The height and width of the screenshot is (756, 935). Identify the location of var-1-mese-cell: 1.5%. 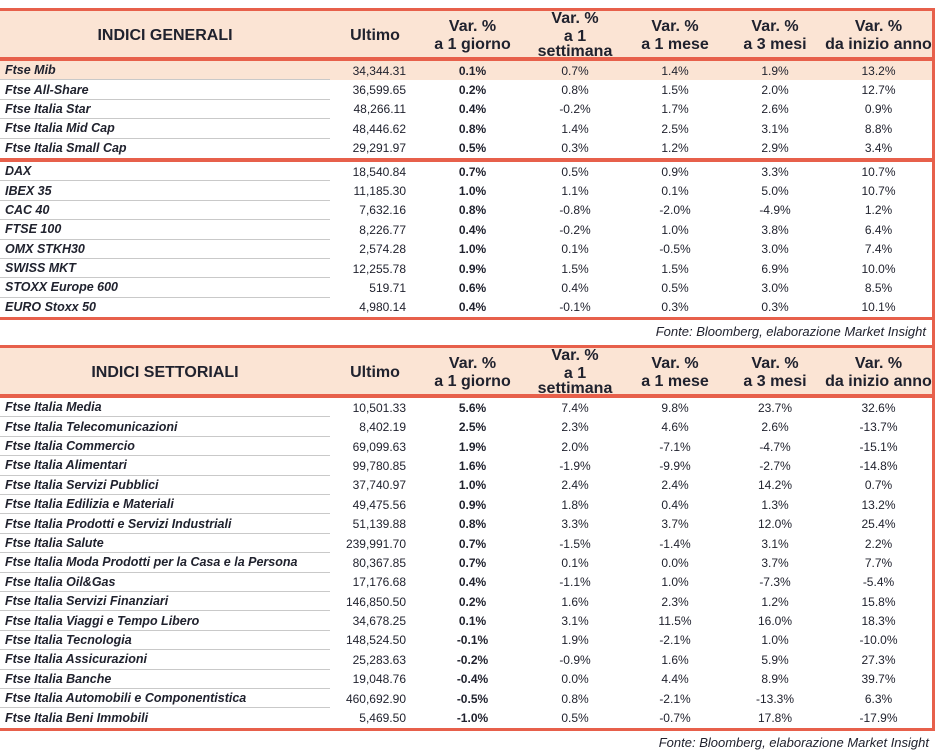
(675, 268).